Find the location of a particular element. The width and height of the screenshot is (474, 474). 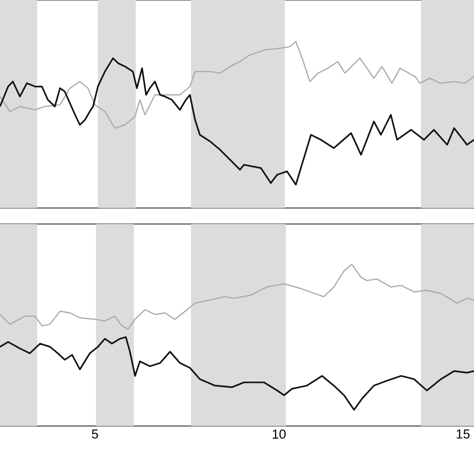

x-tick-label: 10 is located at coordinates (279, 434).